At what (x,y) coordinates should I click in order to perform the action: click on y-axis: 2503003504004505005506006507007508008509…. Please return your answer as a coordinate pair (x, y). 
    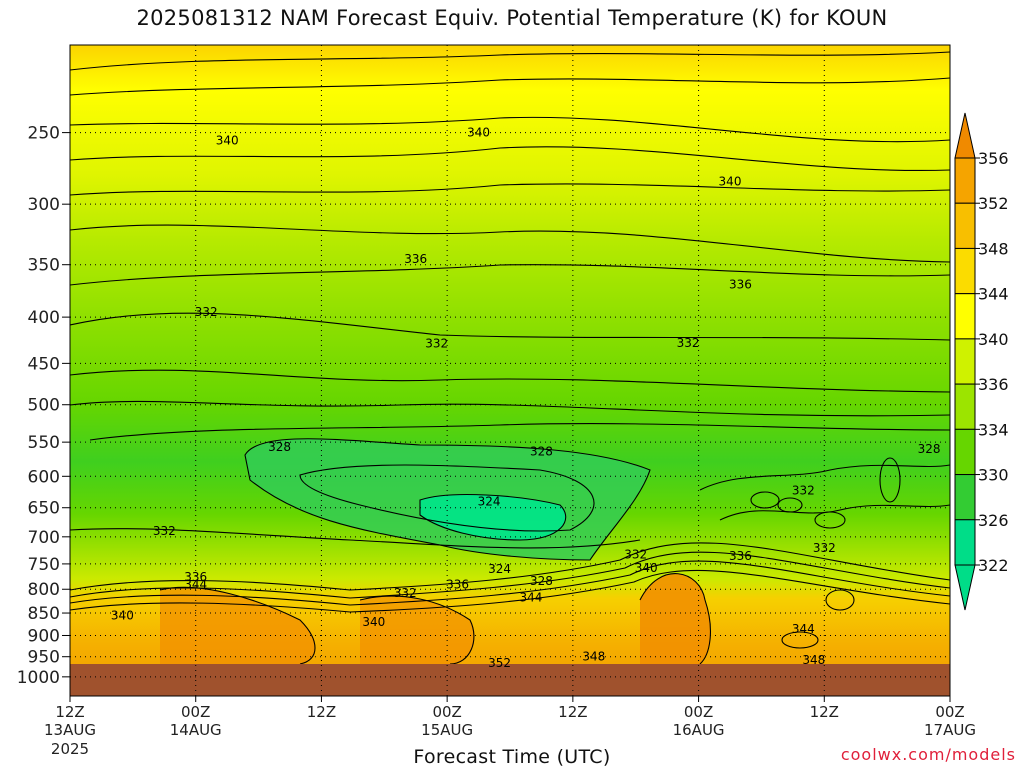
    Looking at the image, I should click on (43, 406).